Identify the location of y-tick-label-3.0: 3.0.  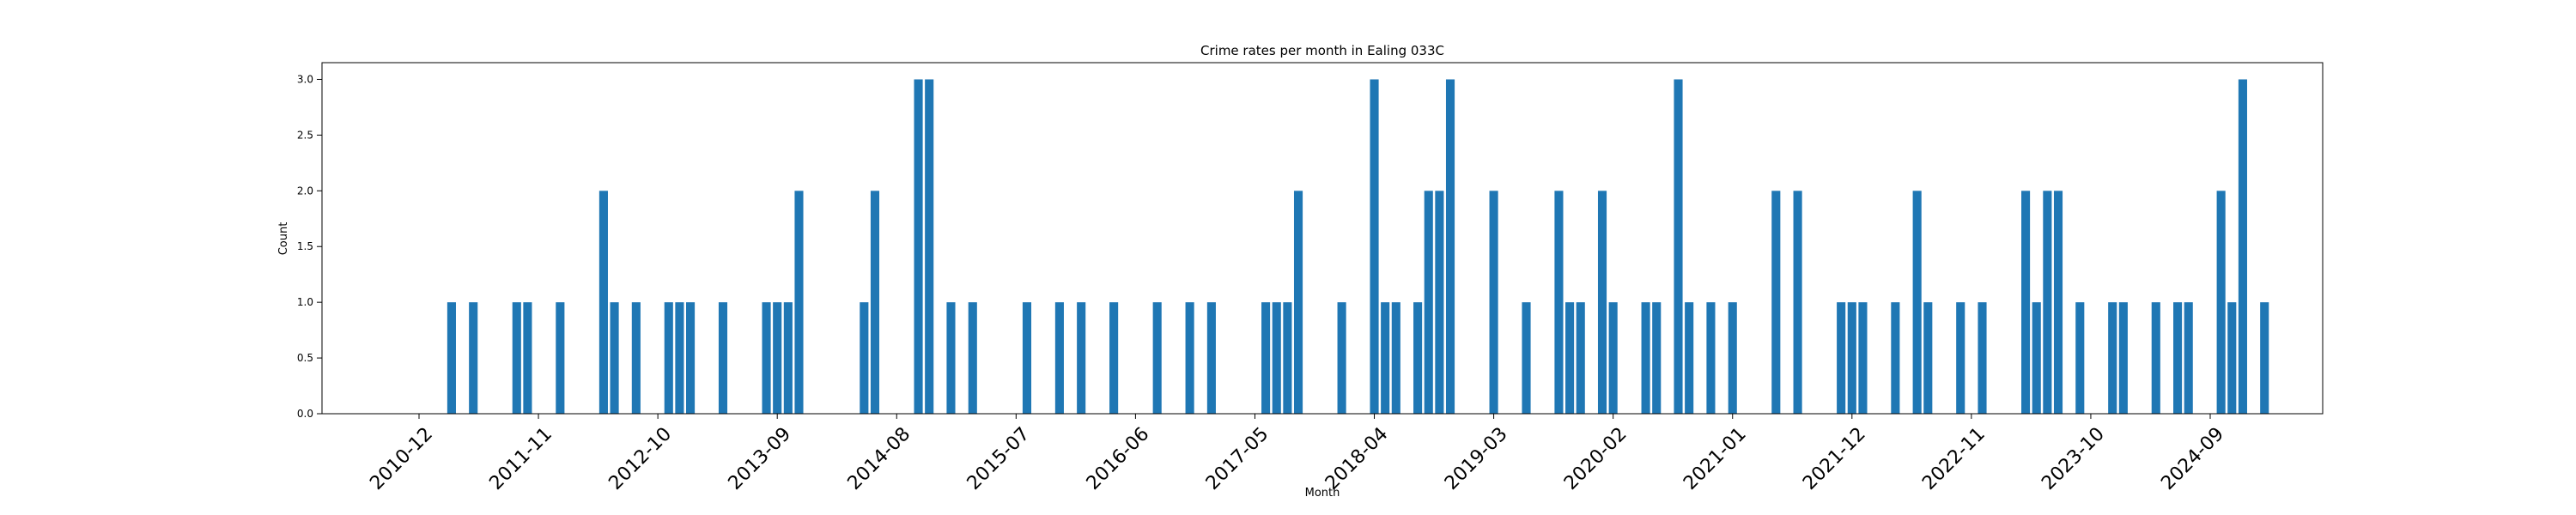
(305, 79).